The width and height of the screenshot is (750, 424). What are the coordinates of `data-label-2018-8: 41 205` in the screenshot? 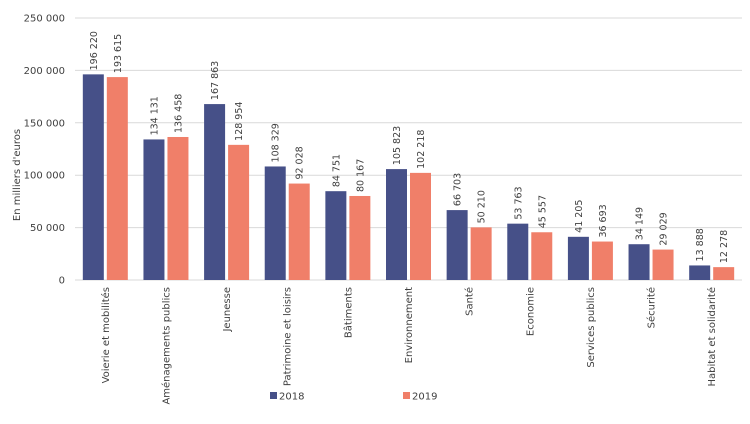 It's located at (579, 216).